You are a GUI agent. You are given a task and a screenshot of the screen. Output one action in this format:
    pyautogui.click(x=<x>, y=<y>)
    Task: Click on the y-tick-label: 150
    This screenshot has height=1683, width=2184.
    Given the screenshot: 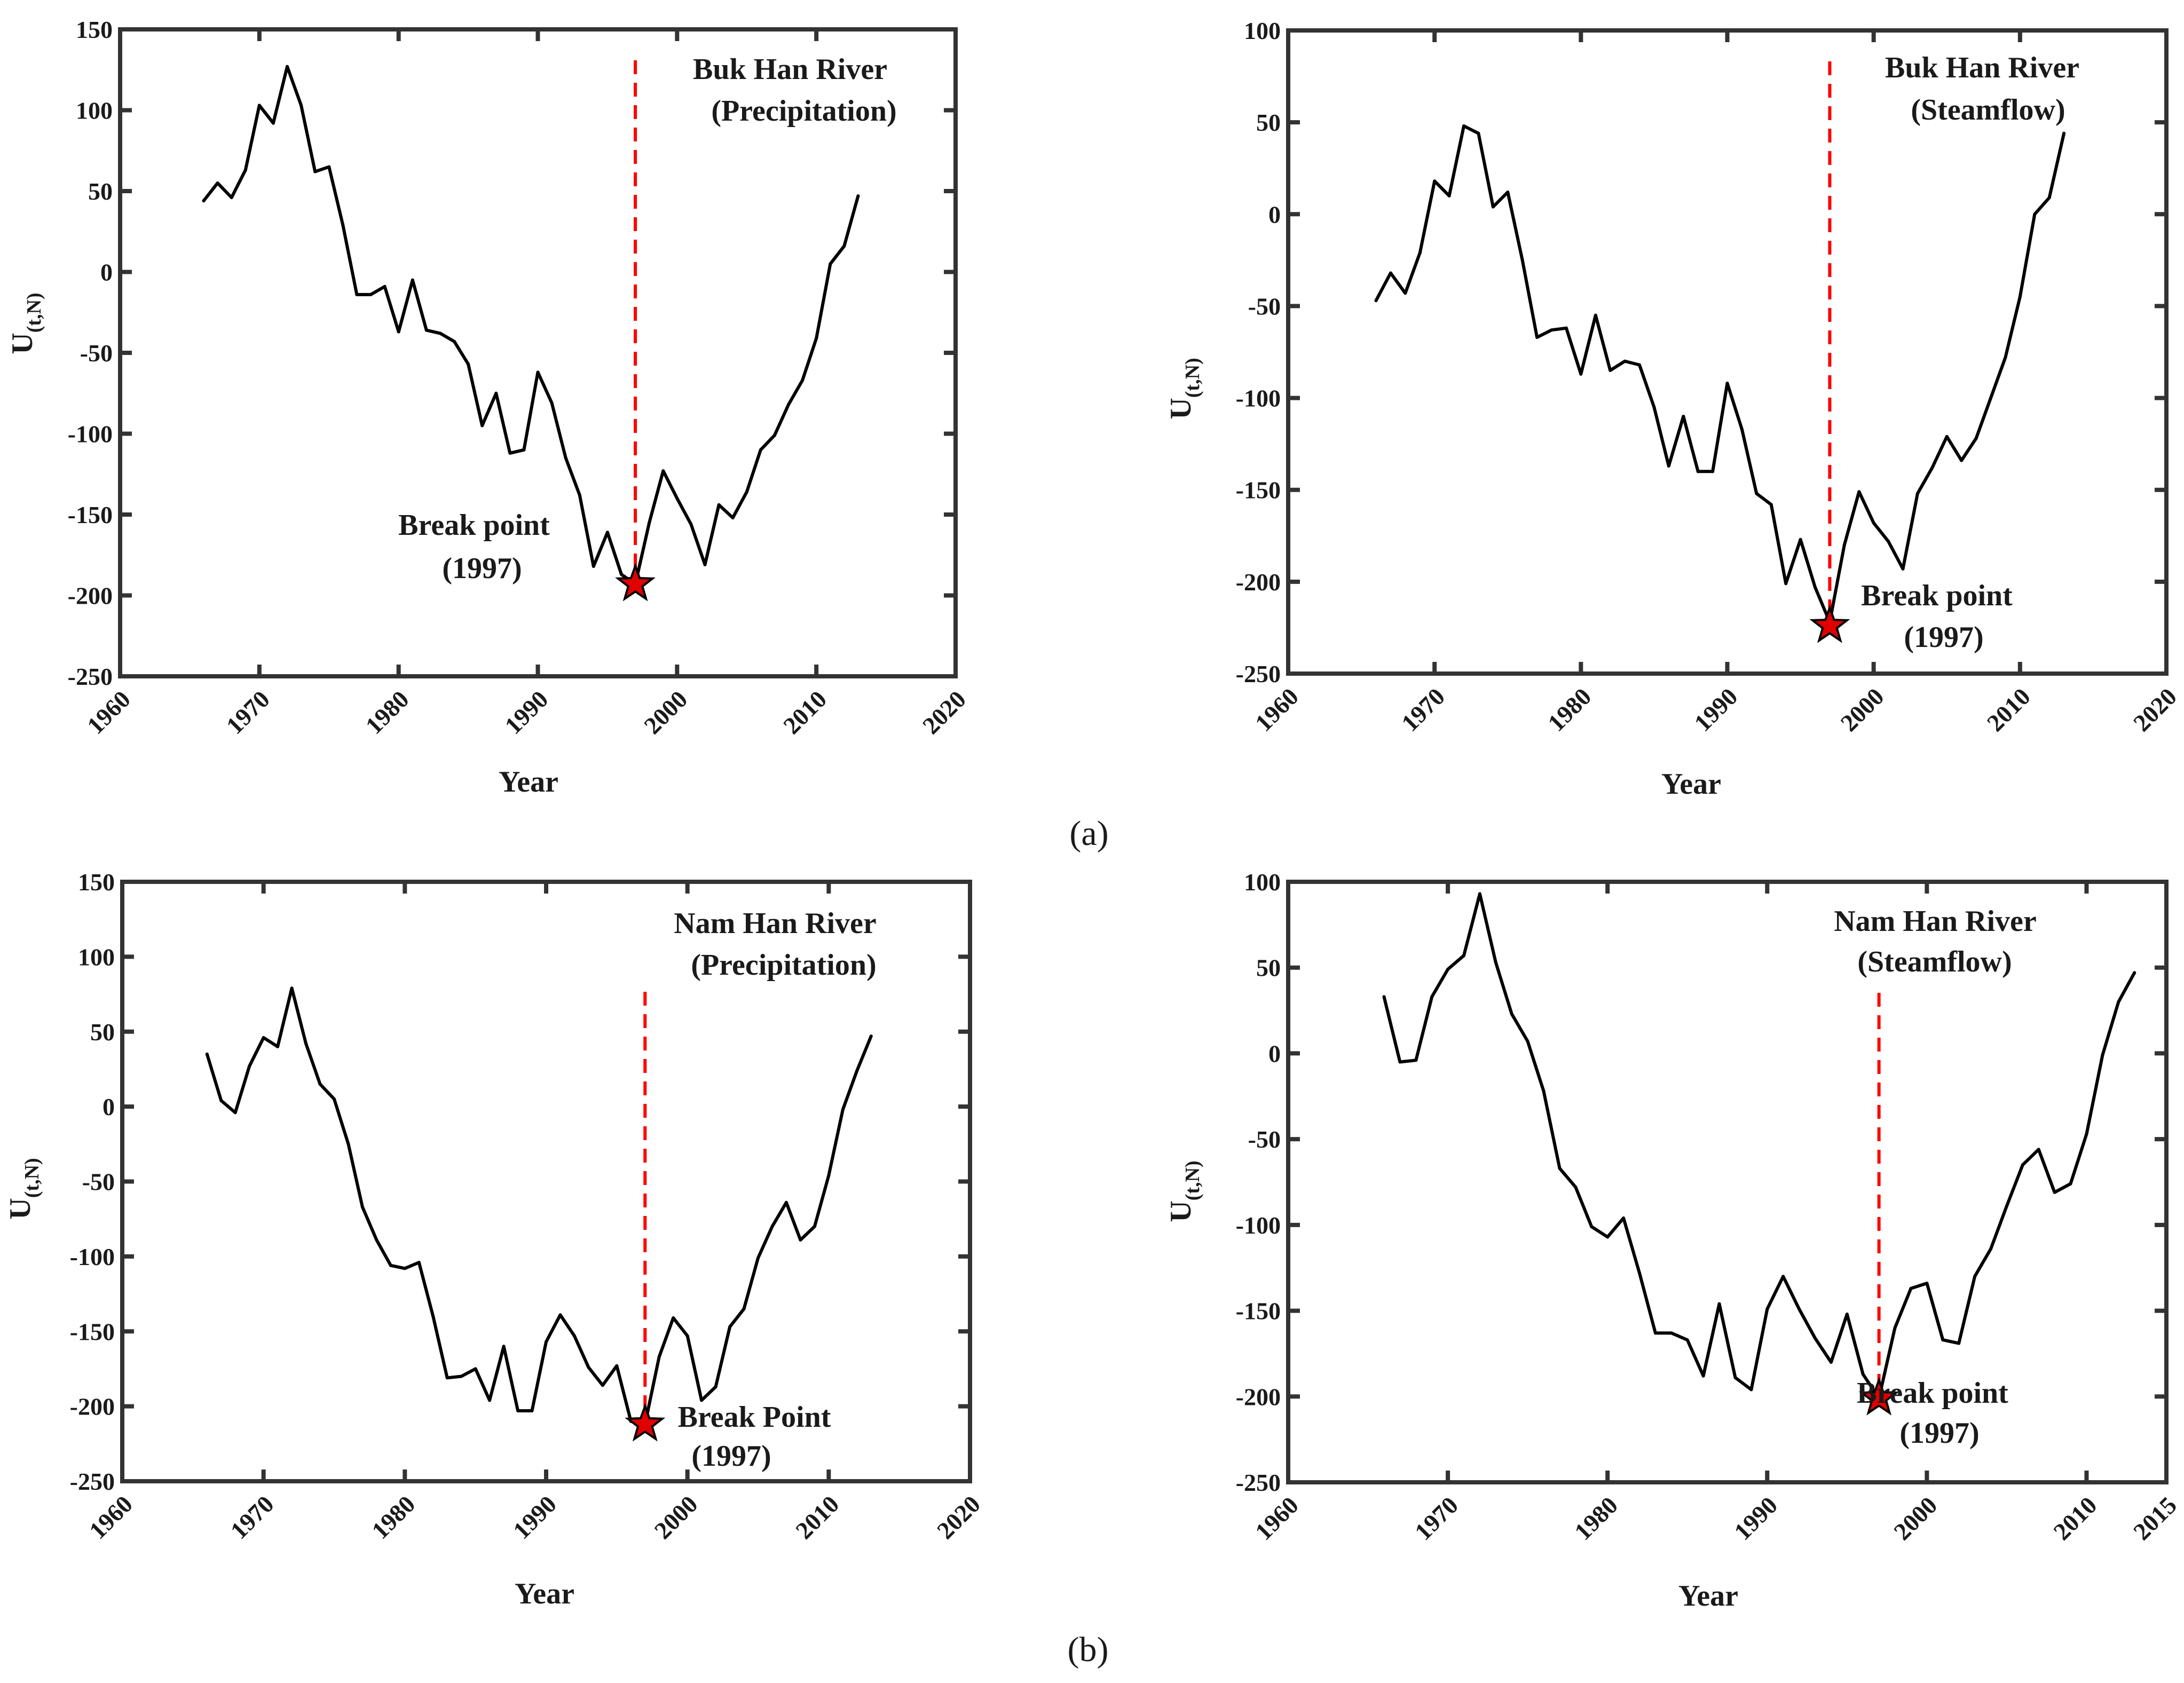 What is the action you would take?
    pyautogui.click(x=96, y=882)
    